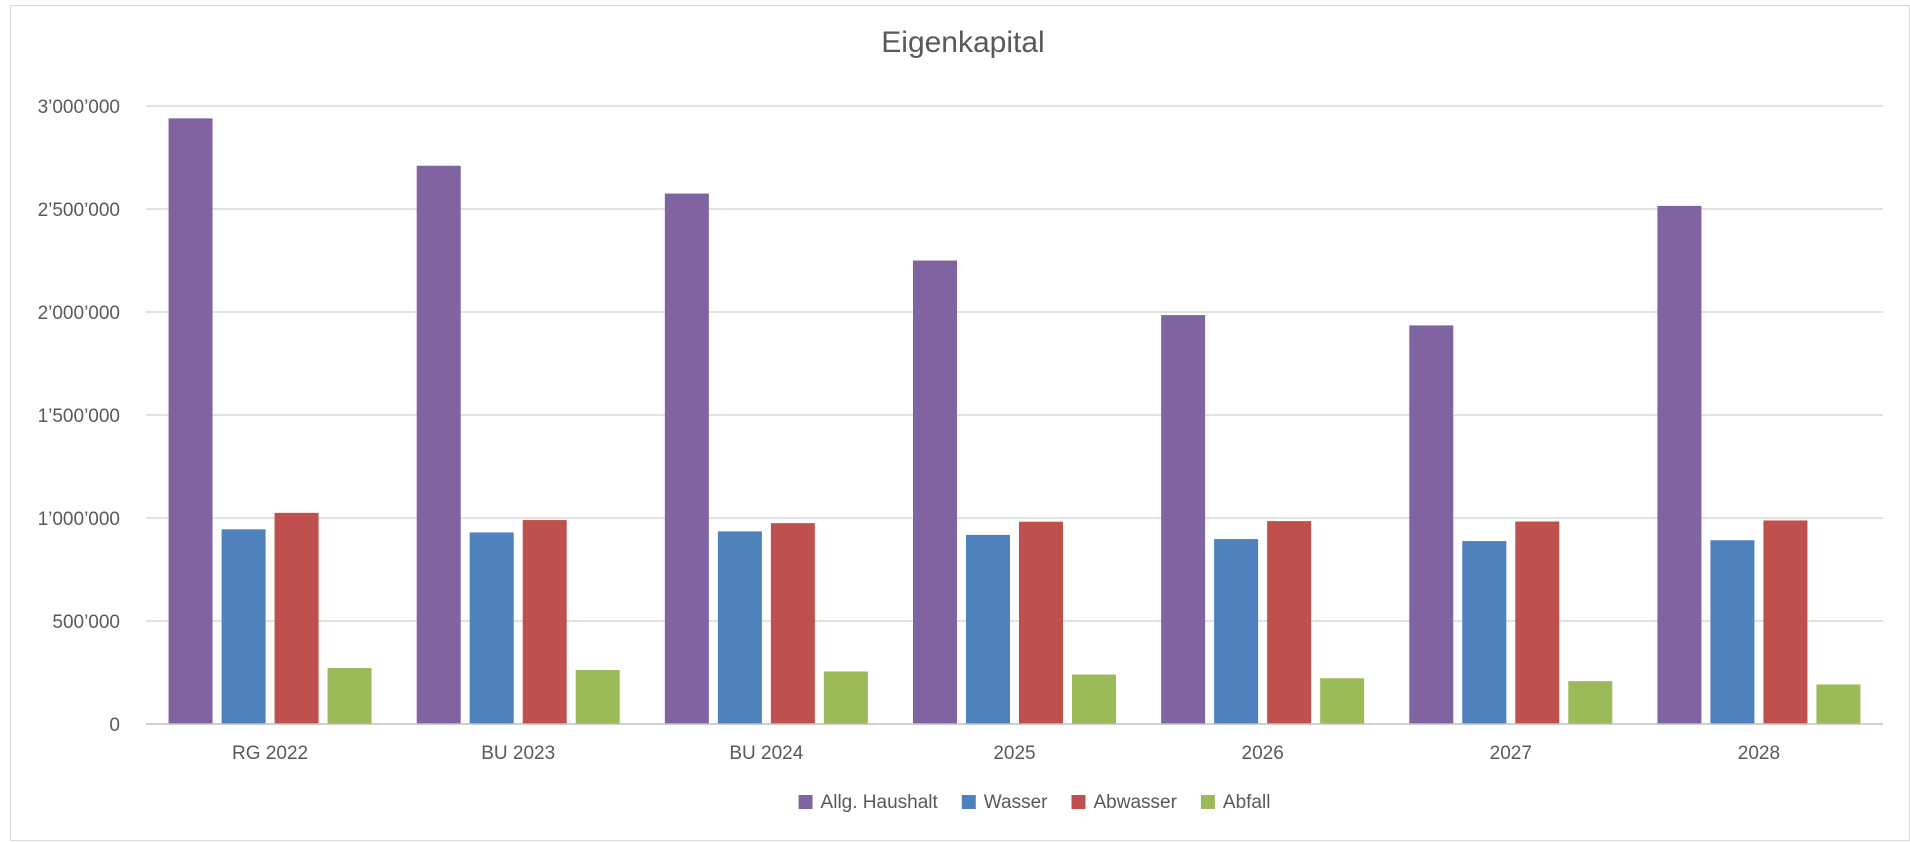  What do you see at coordinates (518, 753) in the screenshot?
I see `x-tick-label: BU 2023` at bounding box center [518, 753].